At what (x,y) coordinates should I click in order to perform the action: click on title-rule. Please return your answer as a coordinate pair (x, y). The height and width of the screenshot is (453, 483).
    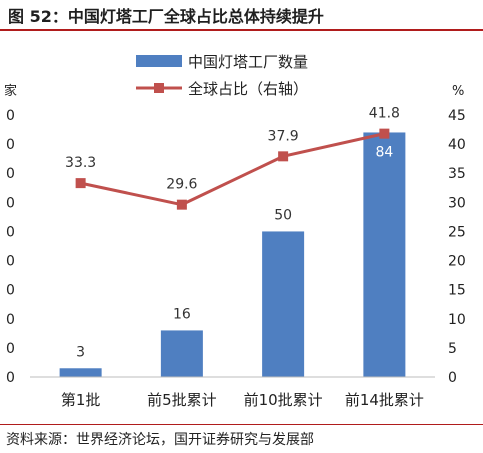
    Looking at the image, I should click on (241, 30).